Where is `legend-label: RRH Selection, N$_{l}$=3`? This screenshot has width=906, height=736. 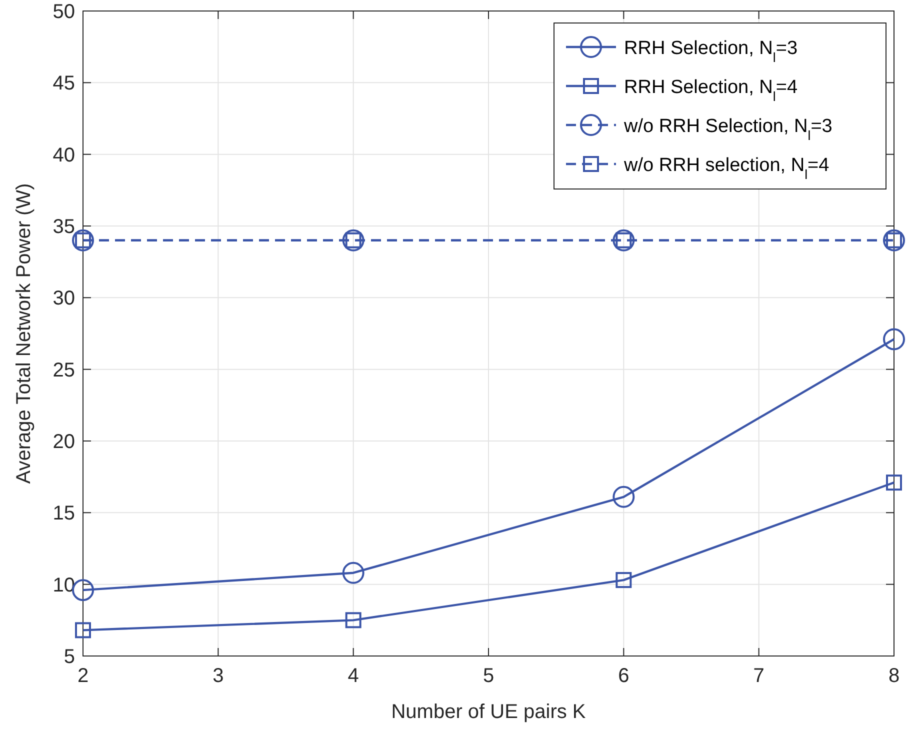 legend-label: RRH Selection, N$_{l}$=3 is located at coordinates (711, 51).